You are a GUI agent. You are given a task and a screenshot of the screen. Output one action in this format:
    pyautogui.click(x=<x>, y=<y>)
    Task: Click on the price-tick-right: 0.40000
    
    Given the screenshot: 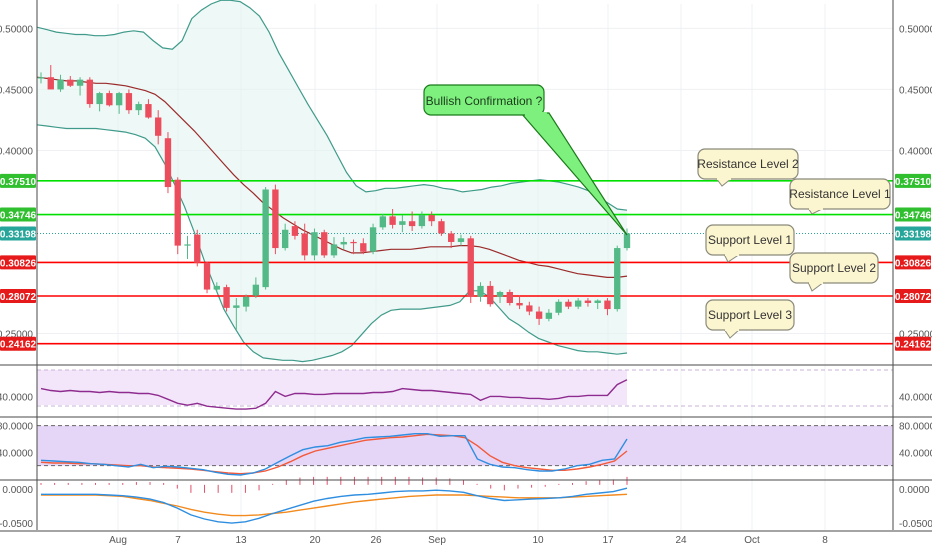 What is the action you would take?
    pyautogui.click(x=915, y=151)
    